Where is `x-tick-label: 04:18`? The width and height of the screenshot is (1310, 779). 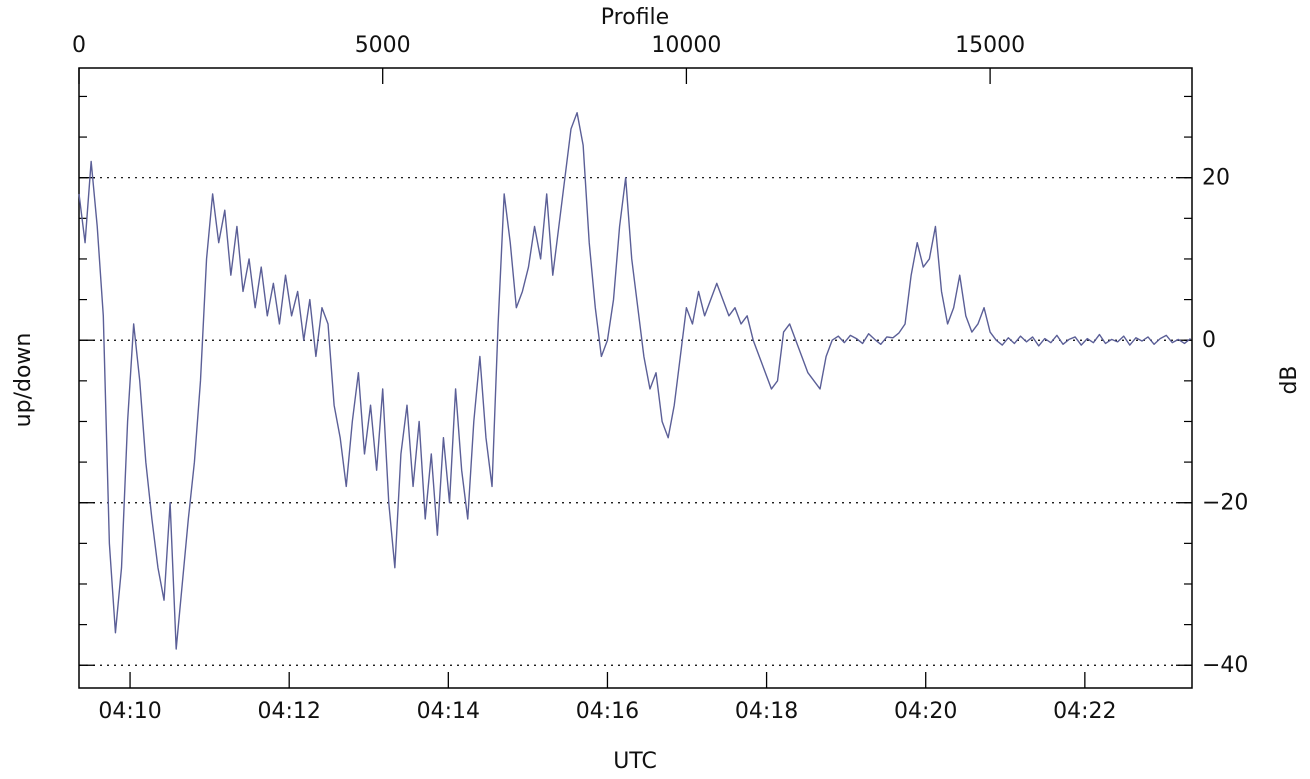 x-tick-label: 04:18 is located at coordinates (766, 711).